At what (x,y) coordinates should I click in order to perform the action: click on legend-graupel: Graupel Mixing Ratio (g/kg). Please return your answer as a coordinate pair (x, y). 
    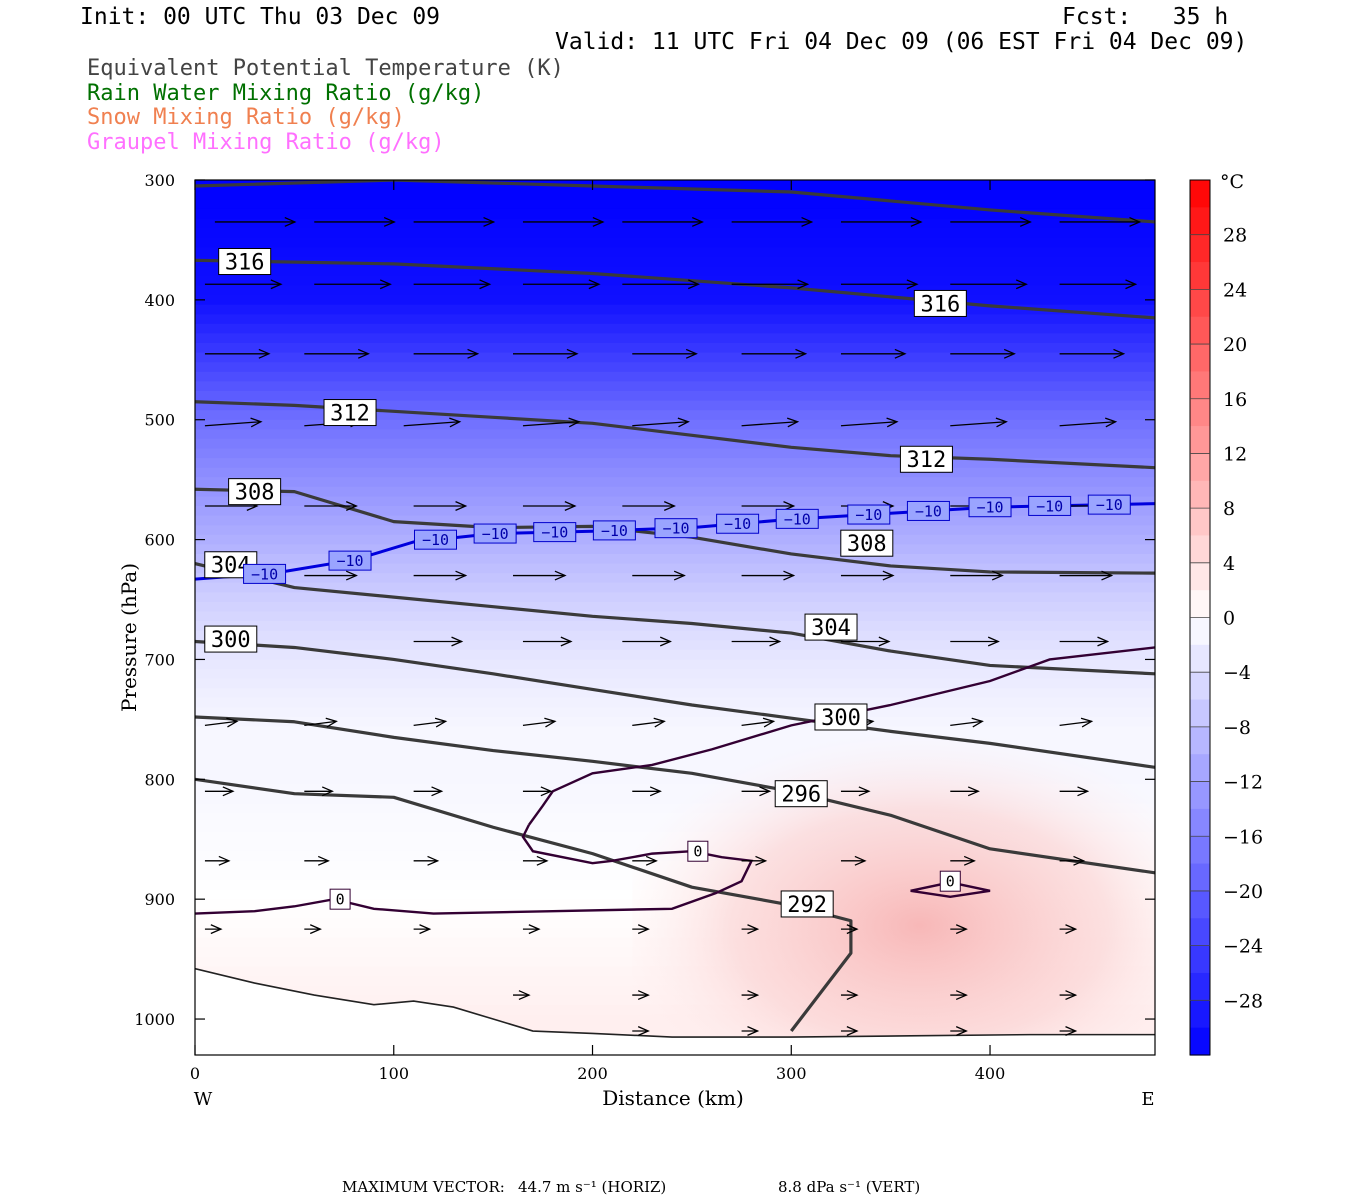
    Looking at the image, I should click on (266, 142).